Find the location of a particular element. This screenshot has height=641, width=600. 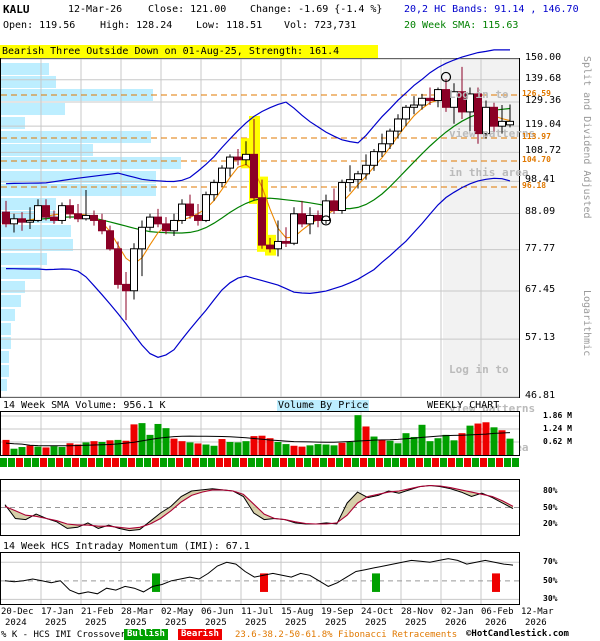

price-tick-label: 98.41 is located at coordinates (540, 180).